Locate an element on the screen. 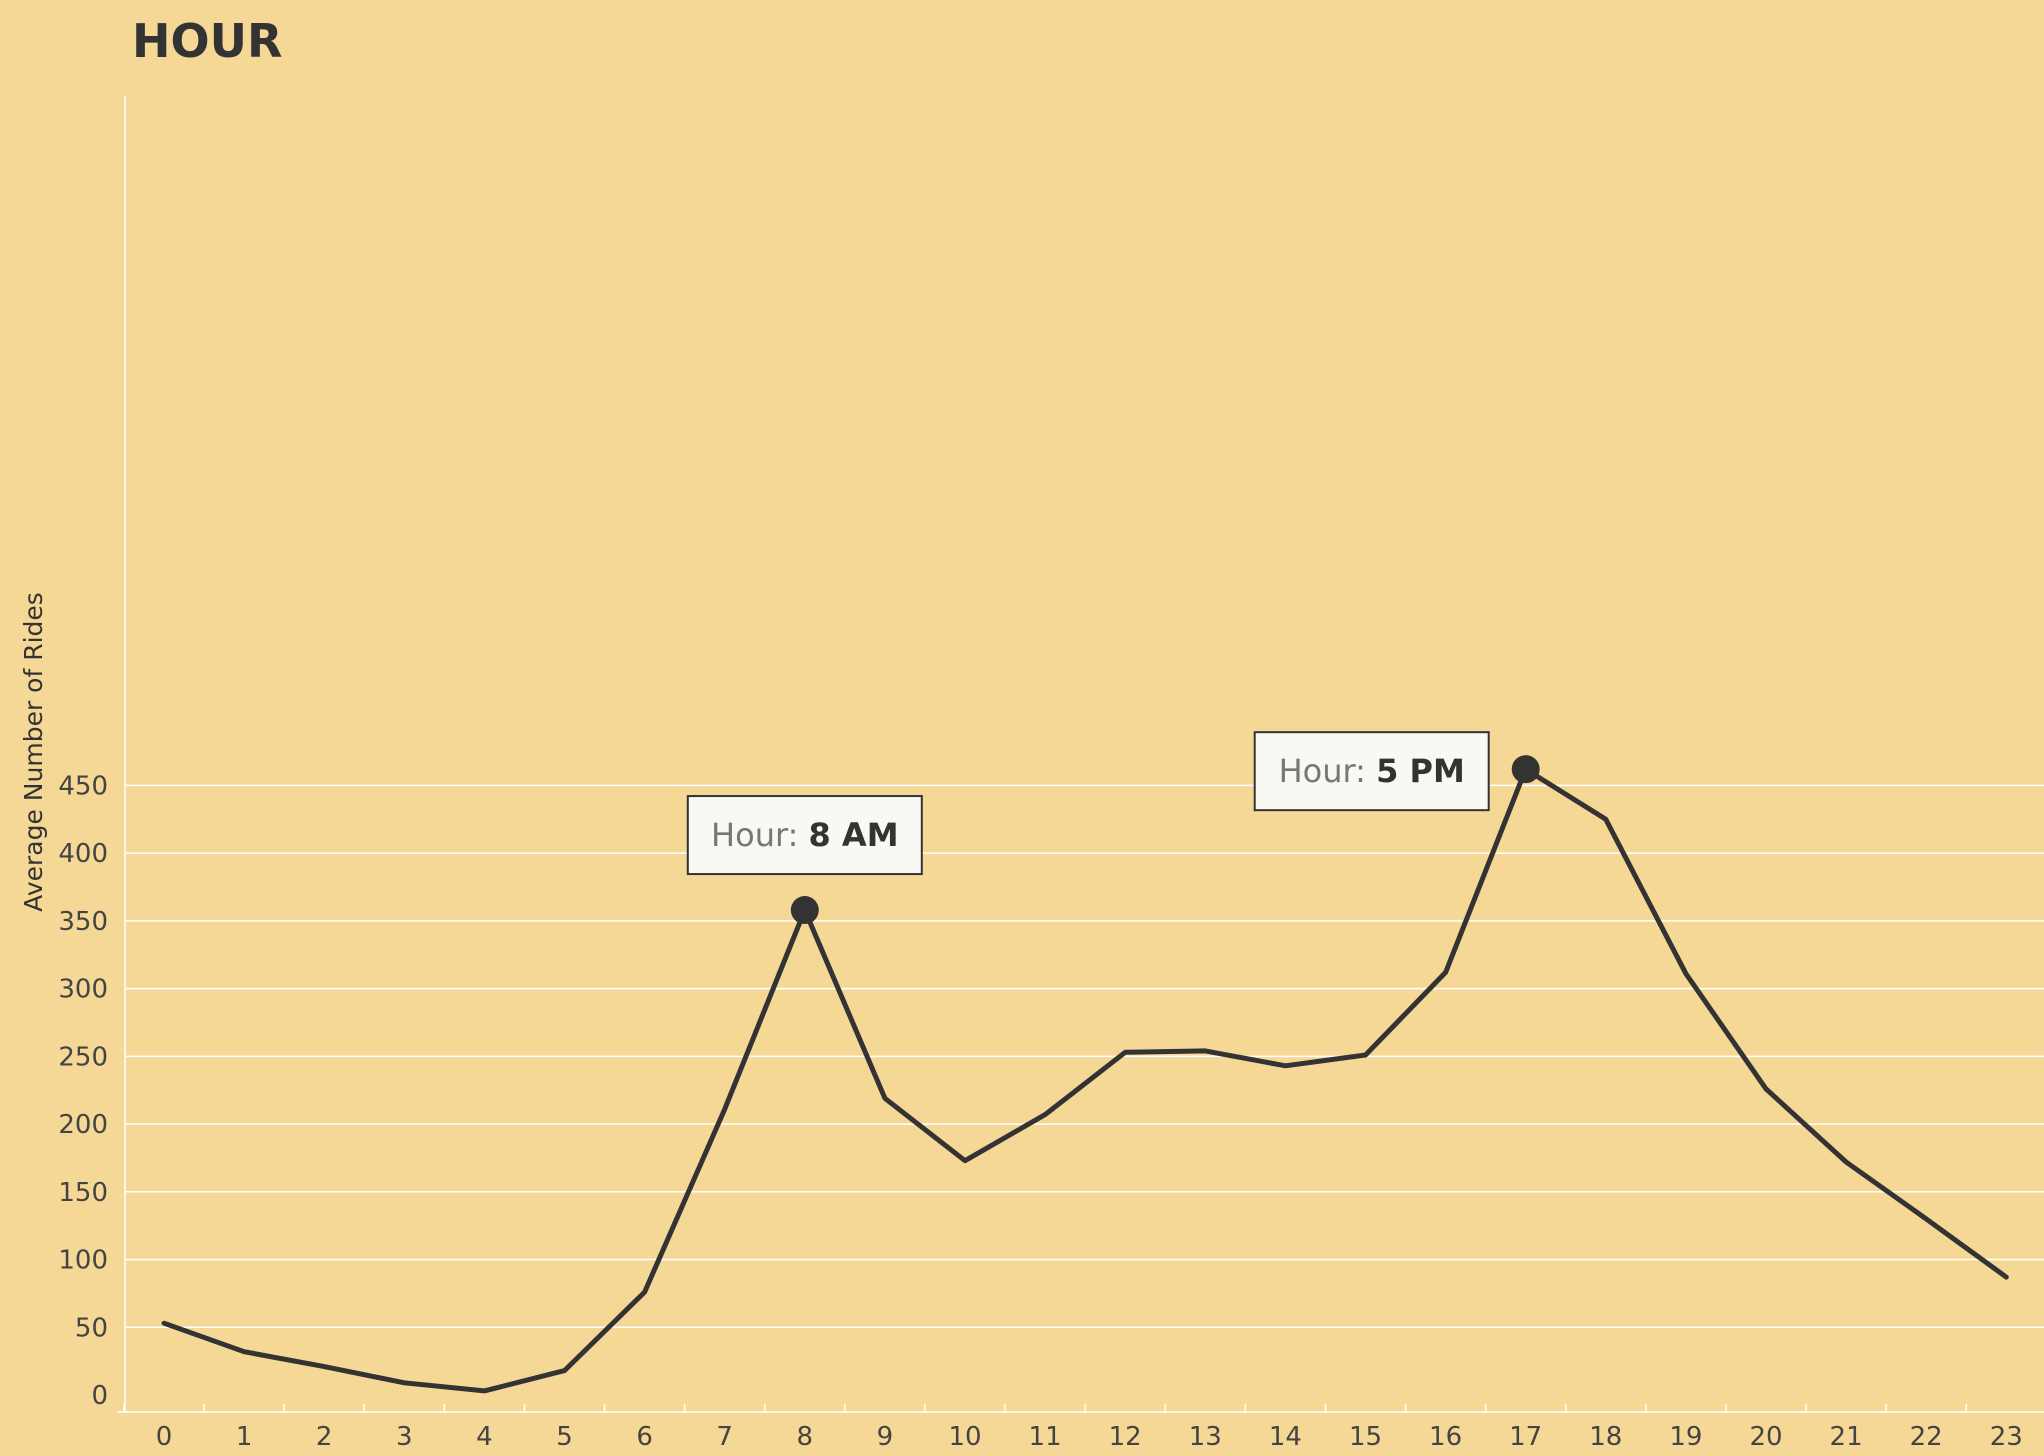 This screenshot has height=1456, width=2044. y-tick-label: 100 is located at coordinates (83, 1261).